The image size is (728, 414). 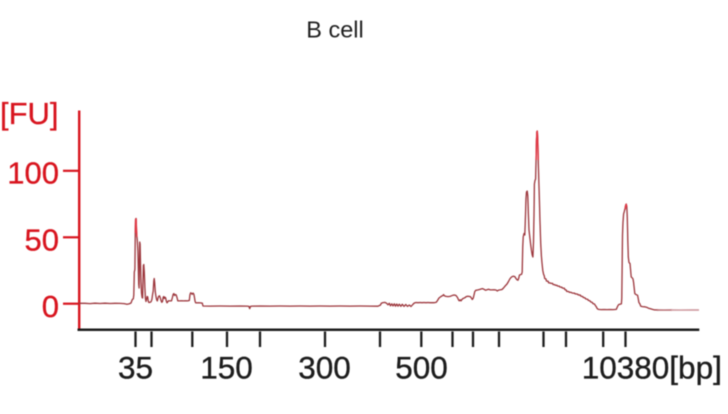 I want to click on svg-text: 35, so click(x=135, y=368).